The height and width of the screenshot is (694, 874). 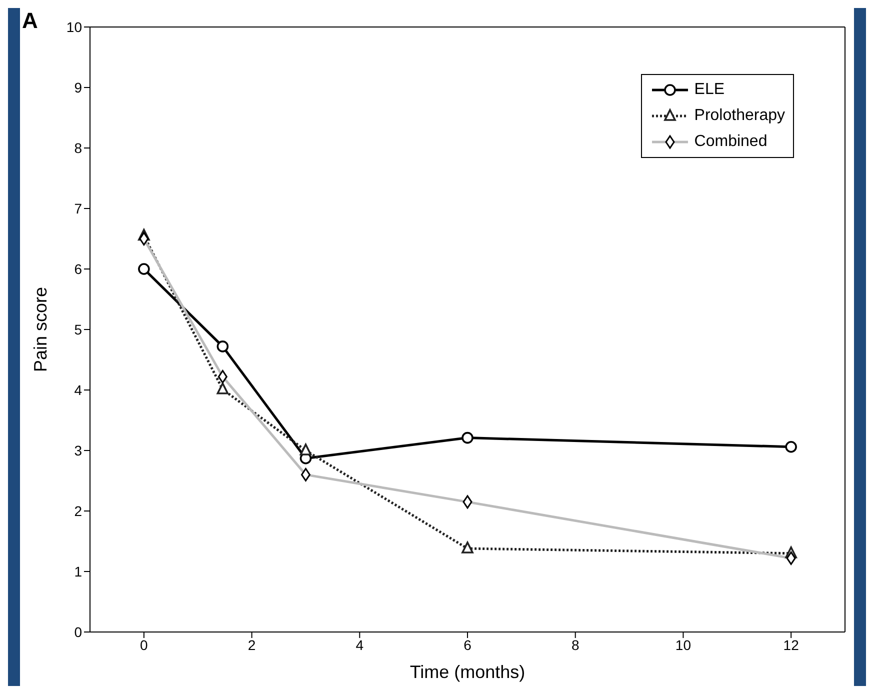 What do you see at coordinates (739, 116) in the screenshot?
I see `legend-label: Prolotherapy` at bounding box center [739, 116].